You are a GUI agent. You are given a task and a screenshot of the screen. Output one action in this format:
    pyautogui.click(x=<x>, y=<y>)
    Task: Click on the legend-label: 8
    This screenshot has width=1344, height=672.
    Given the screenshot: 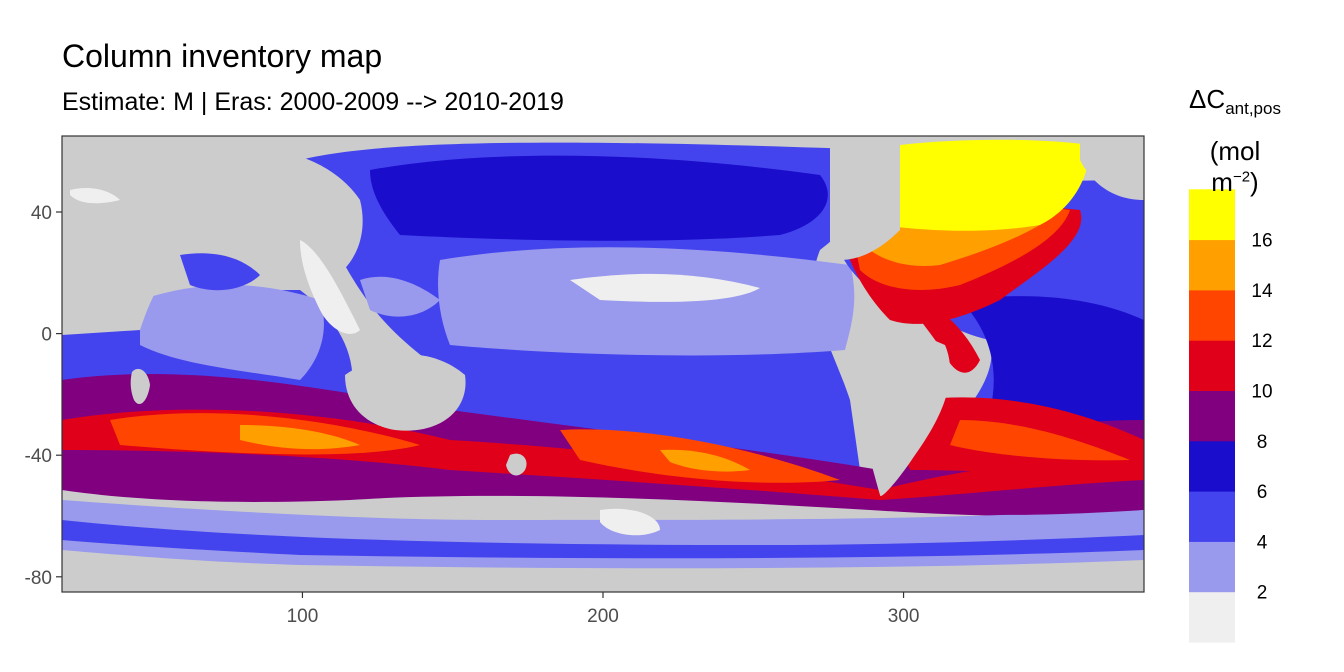 What is the action you would take?
    pyautogui.click(x=1262, y=442)
    